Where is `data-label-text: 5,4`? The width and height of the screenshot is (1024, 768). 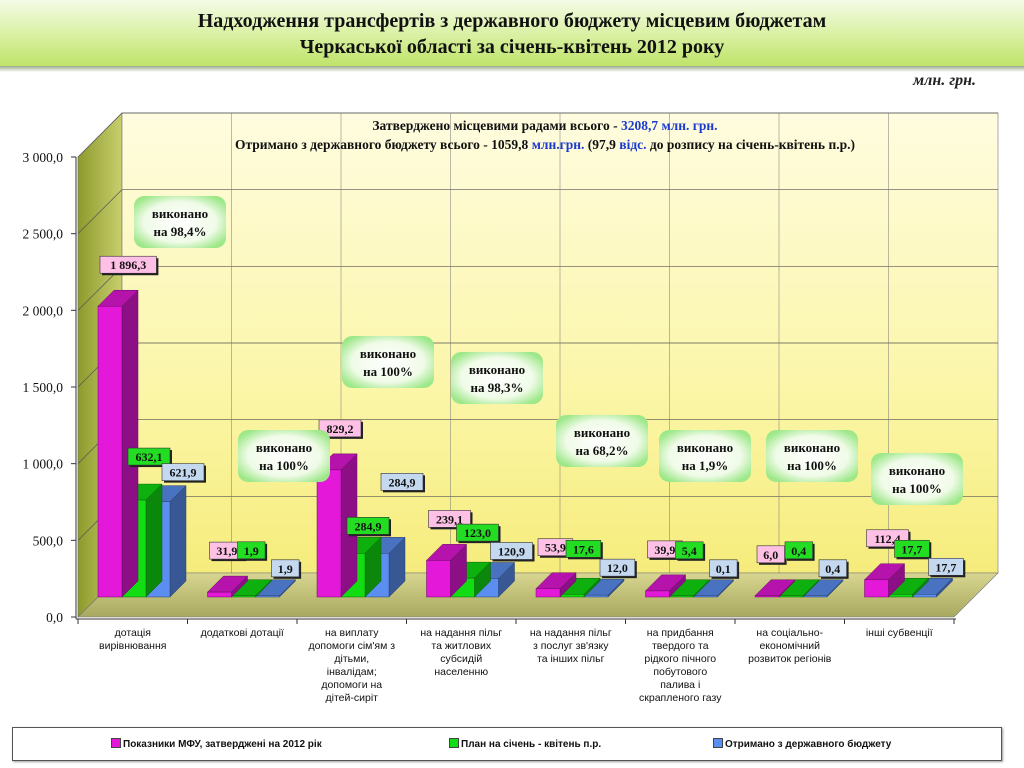 data-label-text: 5,4 is located at coordinates (689, 551).